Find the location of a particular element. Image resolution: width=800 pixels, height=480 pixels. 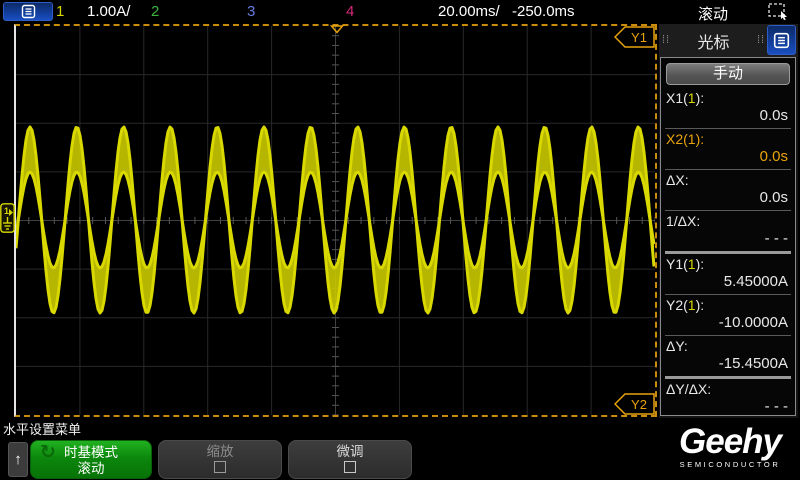

up-arrow-icon: ↑ is located at coordinates (18, 459).